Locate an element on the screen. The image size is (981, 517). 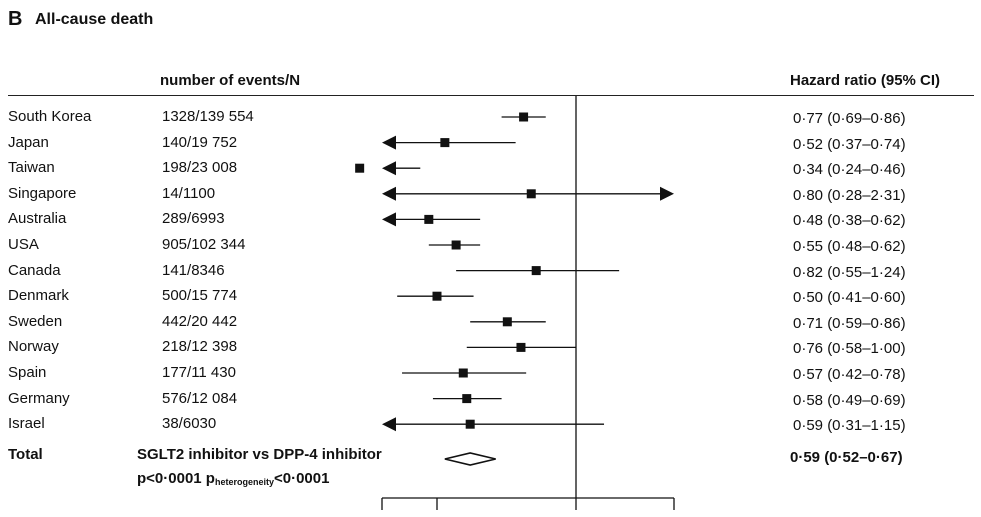
p-heterogeneity-subscript: heterogeneity is located at coordinates (244, 482).